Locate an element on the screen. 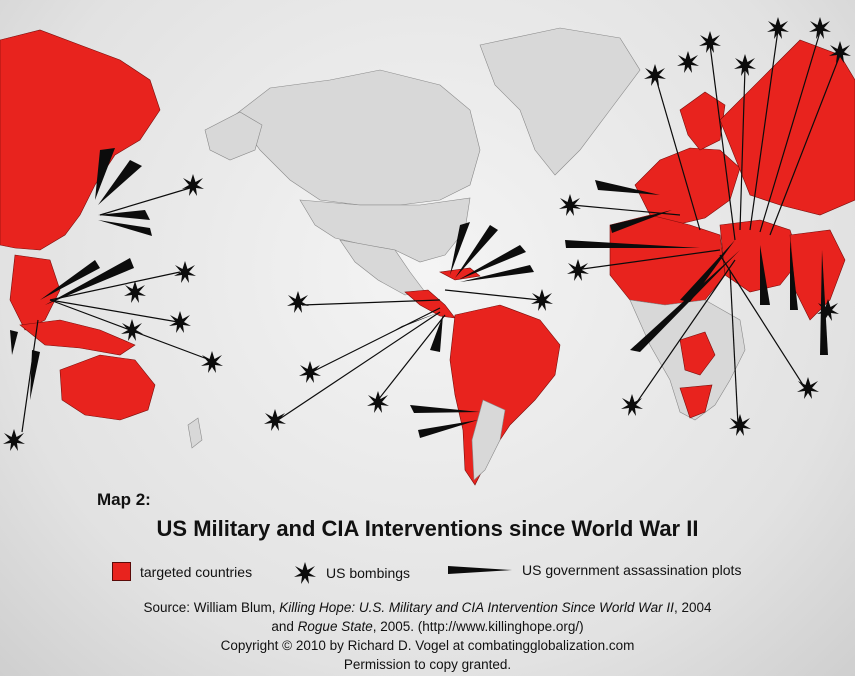 This screenshot has height=676, width=855. central-america is located at coordinates (430, 304).